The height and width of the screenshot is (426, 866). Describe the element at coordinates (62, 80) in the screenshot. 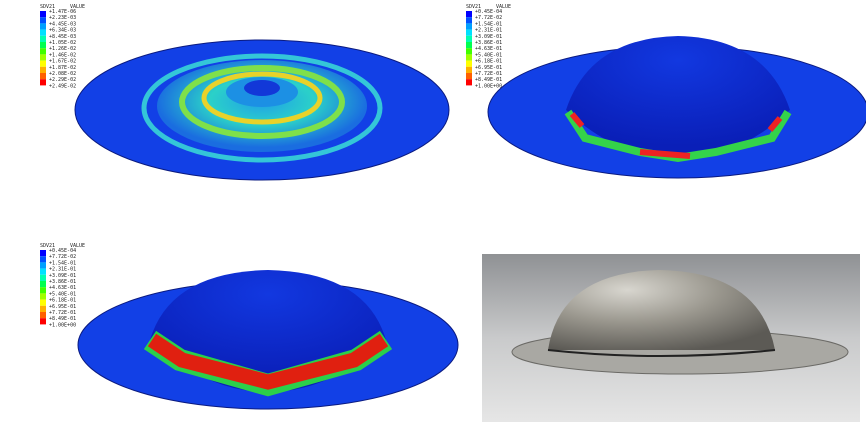

I see `legend-value: +2.29E-02` at that location.